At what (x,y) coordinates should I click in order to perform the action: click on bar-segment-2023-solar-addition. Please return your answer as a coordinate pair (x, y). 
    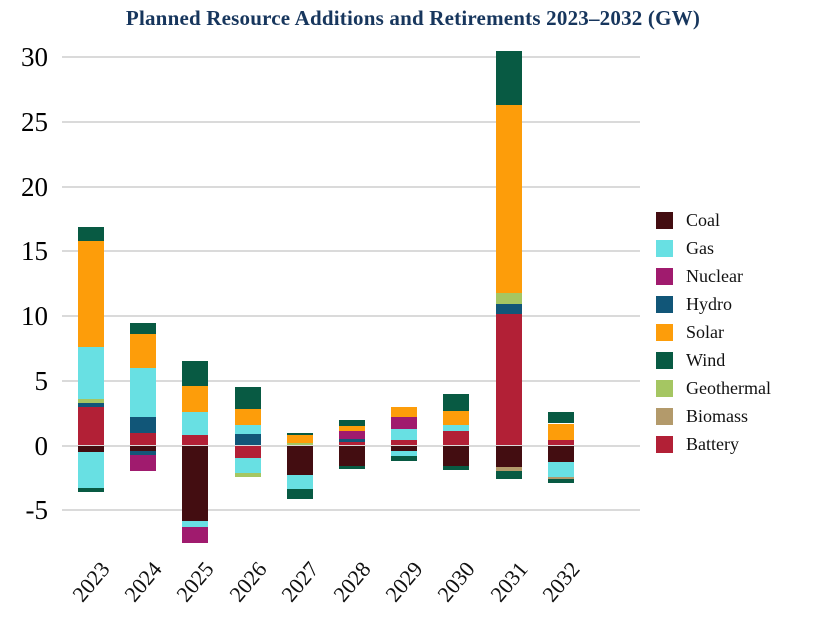
    Looking at the image, I should click on (91, 294).